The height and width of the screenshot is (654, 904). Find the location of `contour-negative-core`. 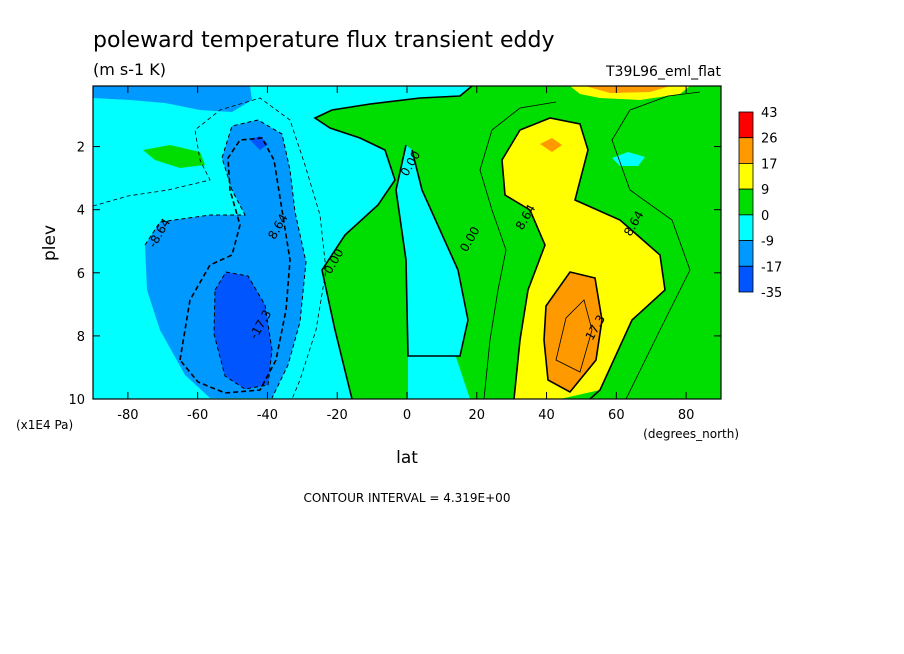

contour-negative-core is located at coordinates (243, 330).